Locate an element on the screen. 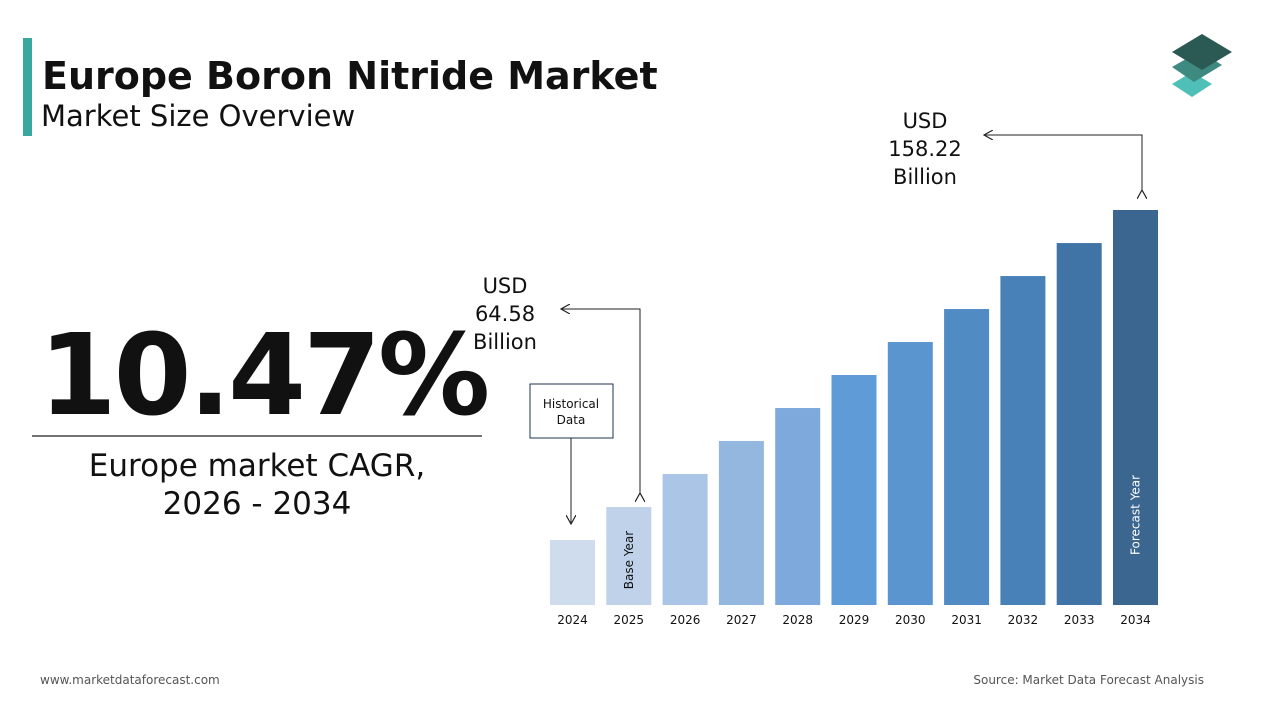 Image resolution: width=1280 pixels, height=720 pixels. x-tick-label: 2033 is located at coordinates (1079, 620).